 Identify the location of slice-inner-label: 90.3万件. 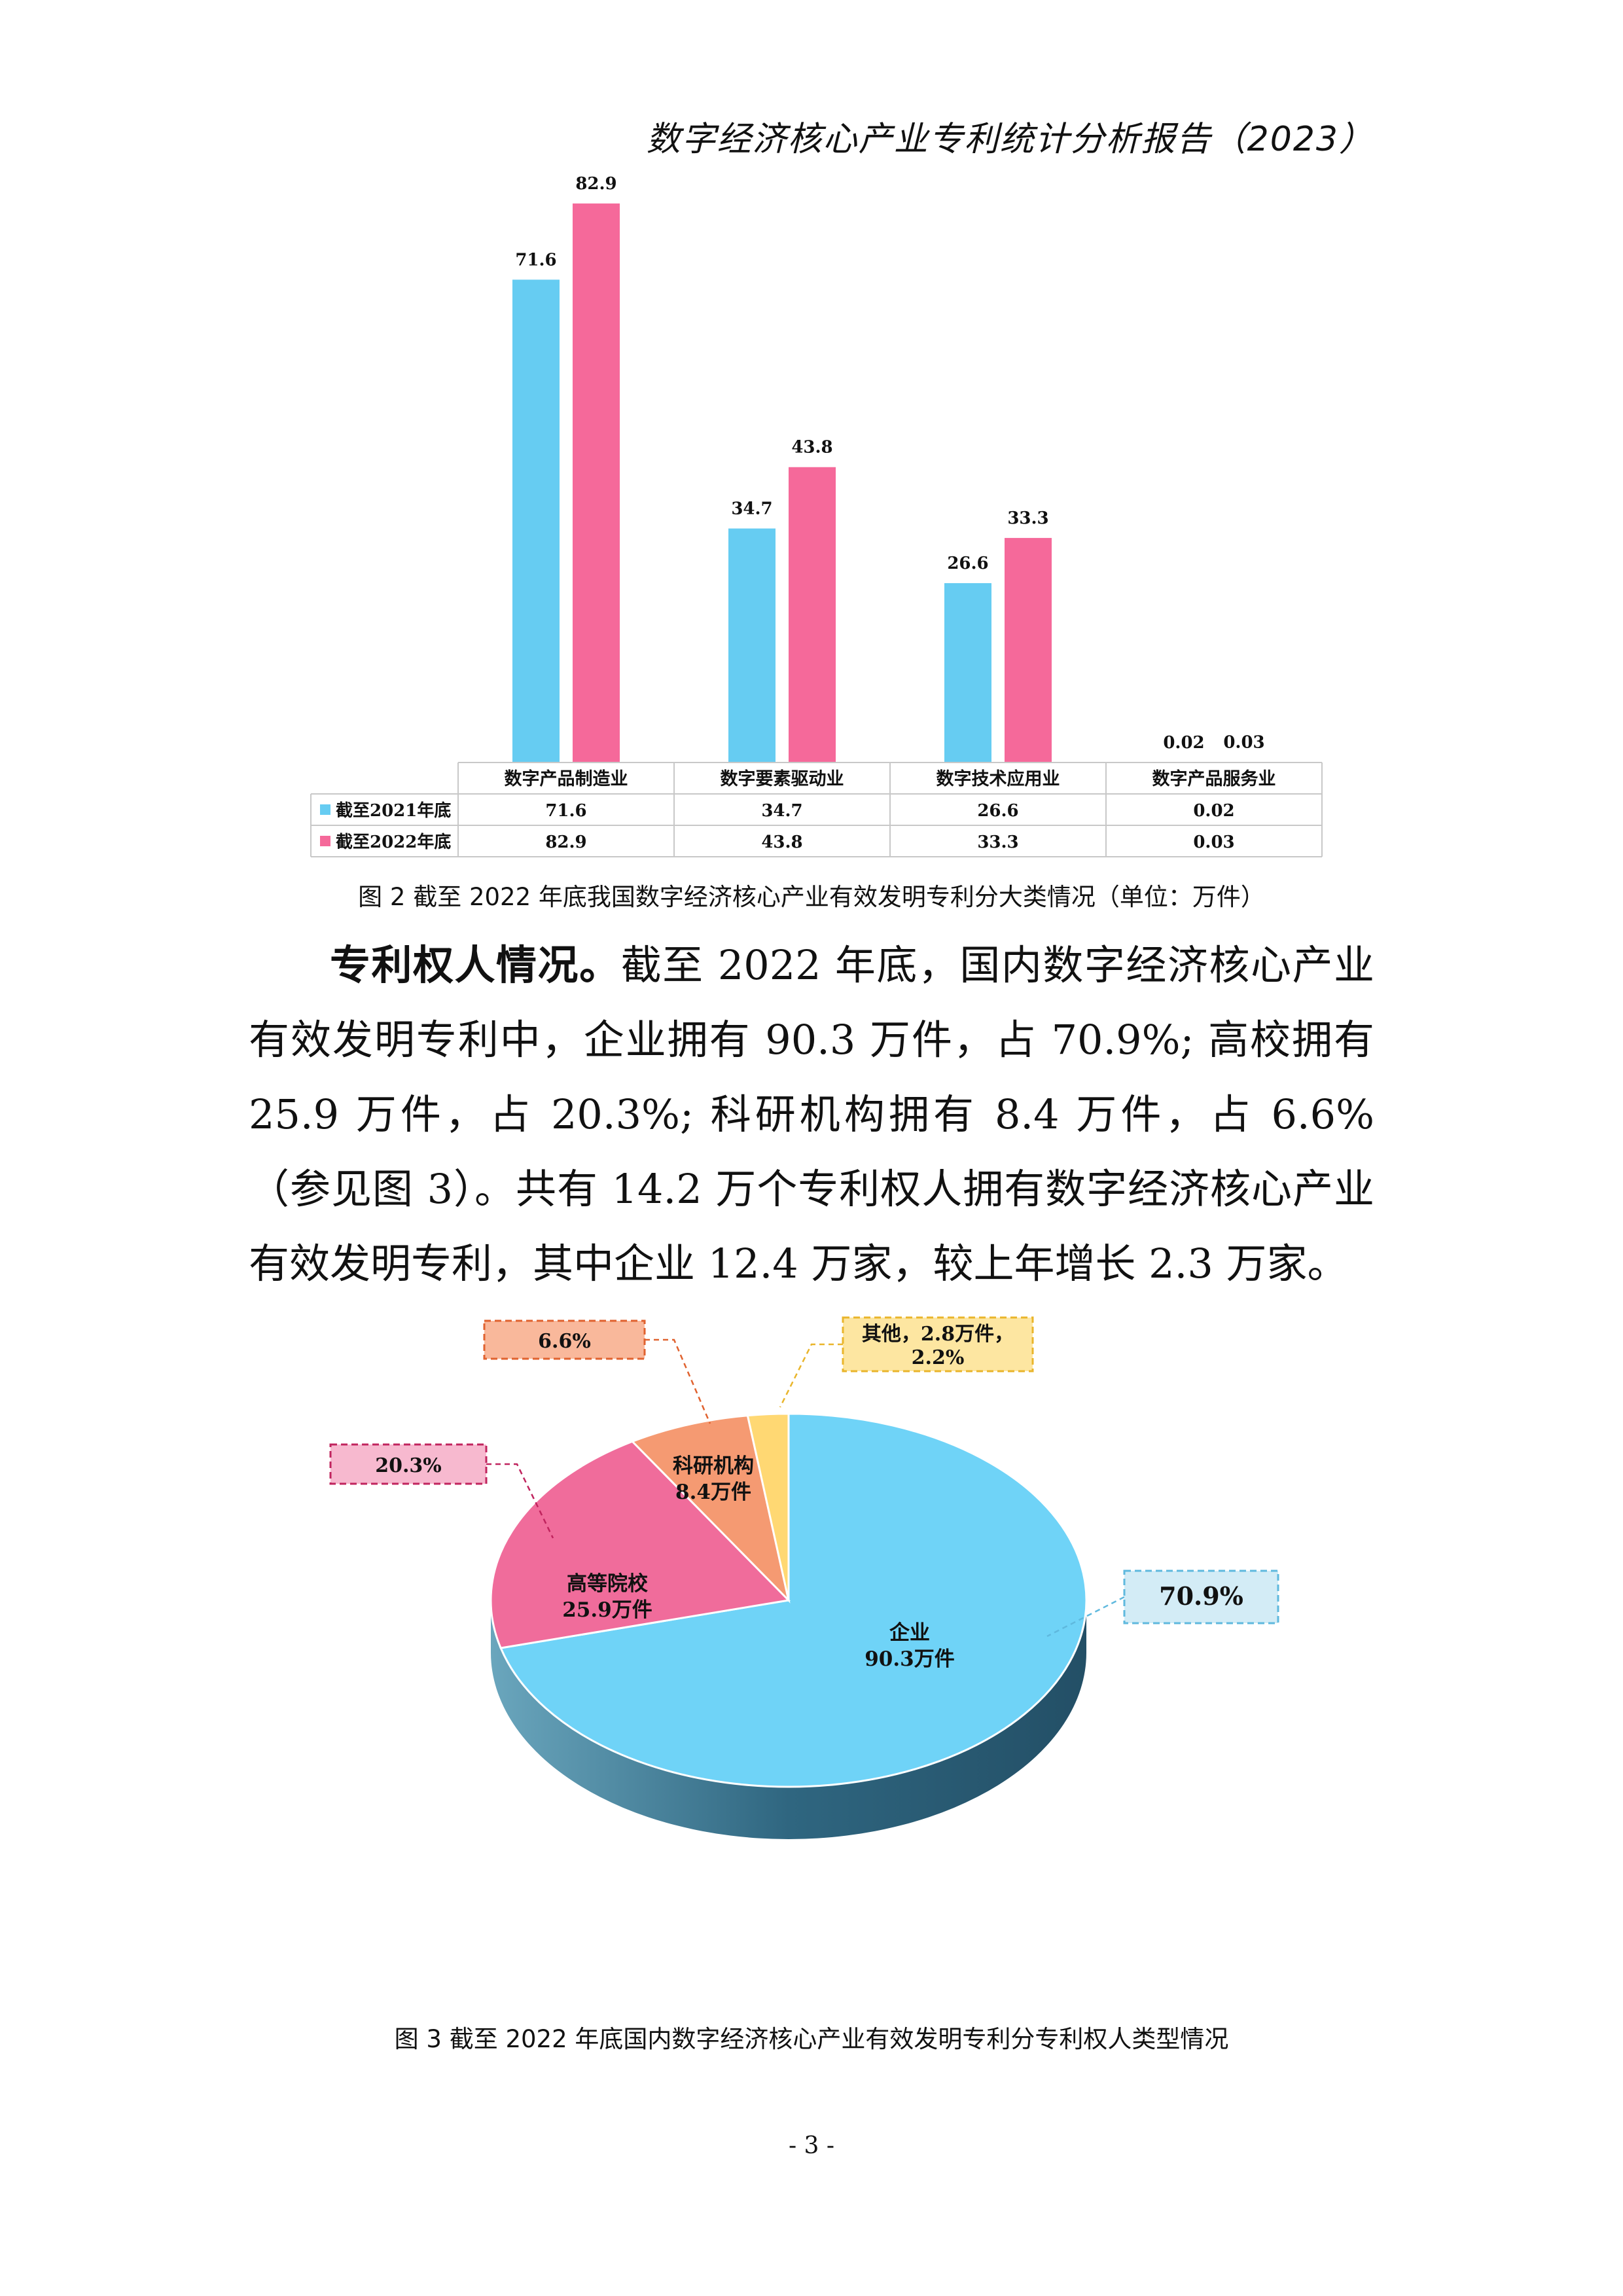
(910, 1659).